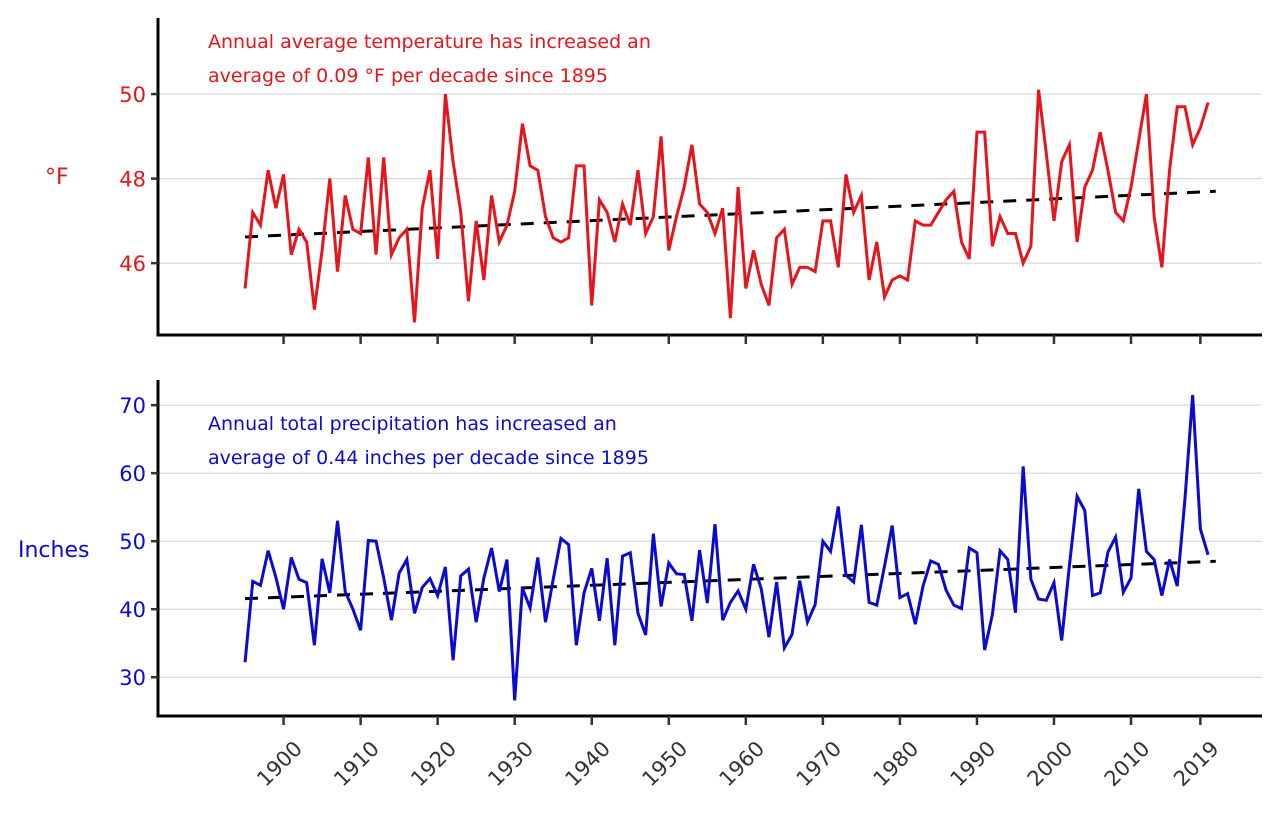  What do you see at coordinates (931, 561) in the screenshot?
I see `precipitation-point-1984` at bounding box center [931, 561].